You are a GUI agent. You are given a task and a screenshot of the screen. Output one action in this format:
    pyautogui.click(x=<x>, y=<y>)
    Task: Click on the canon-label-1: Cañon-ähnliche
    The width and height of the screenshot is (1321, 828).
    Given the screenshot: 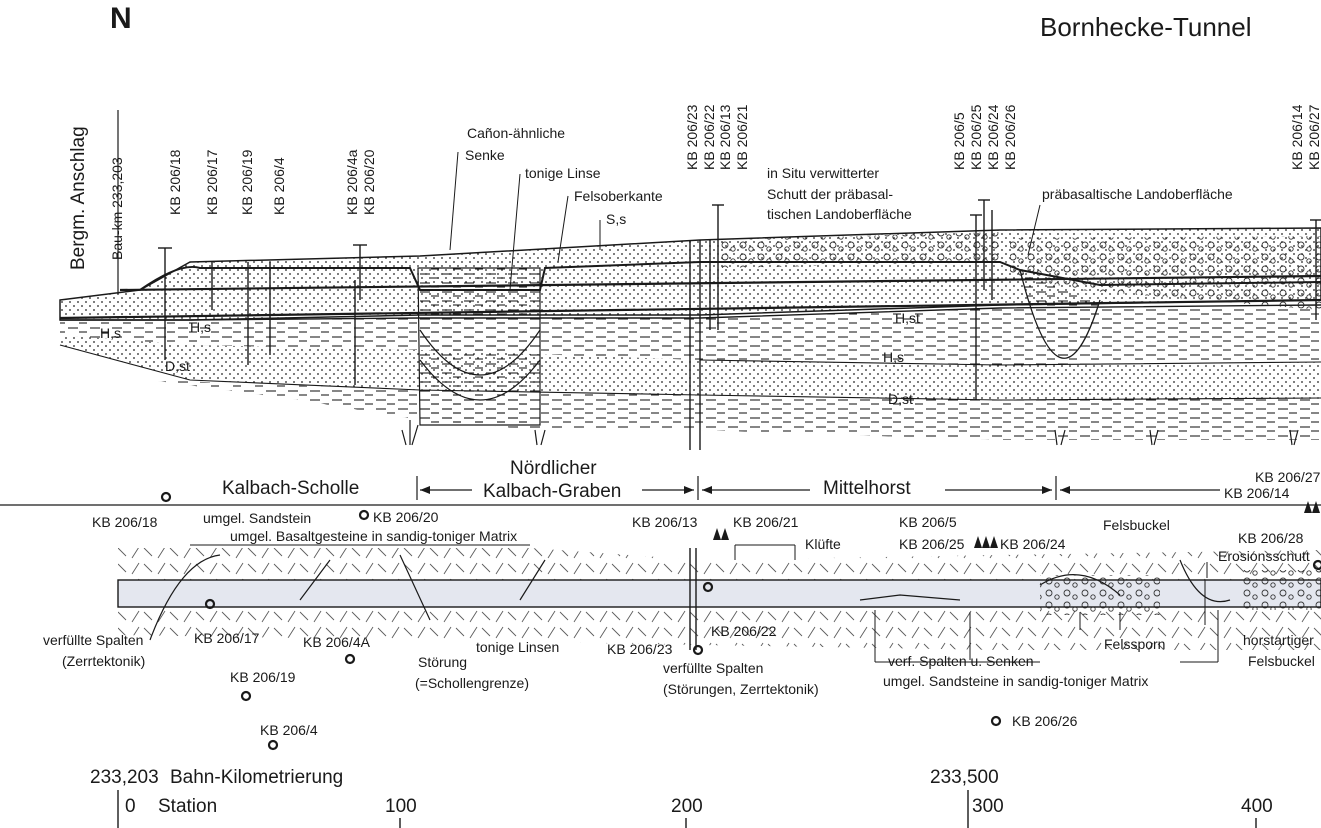 What is the action you would take?
    pyautogui.click(x=516, y=133)
    